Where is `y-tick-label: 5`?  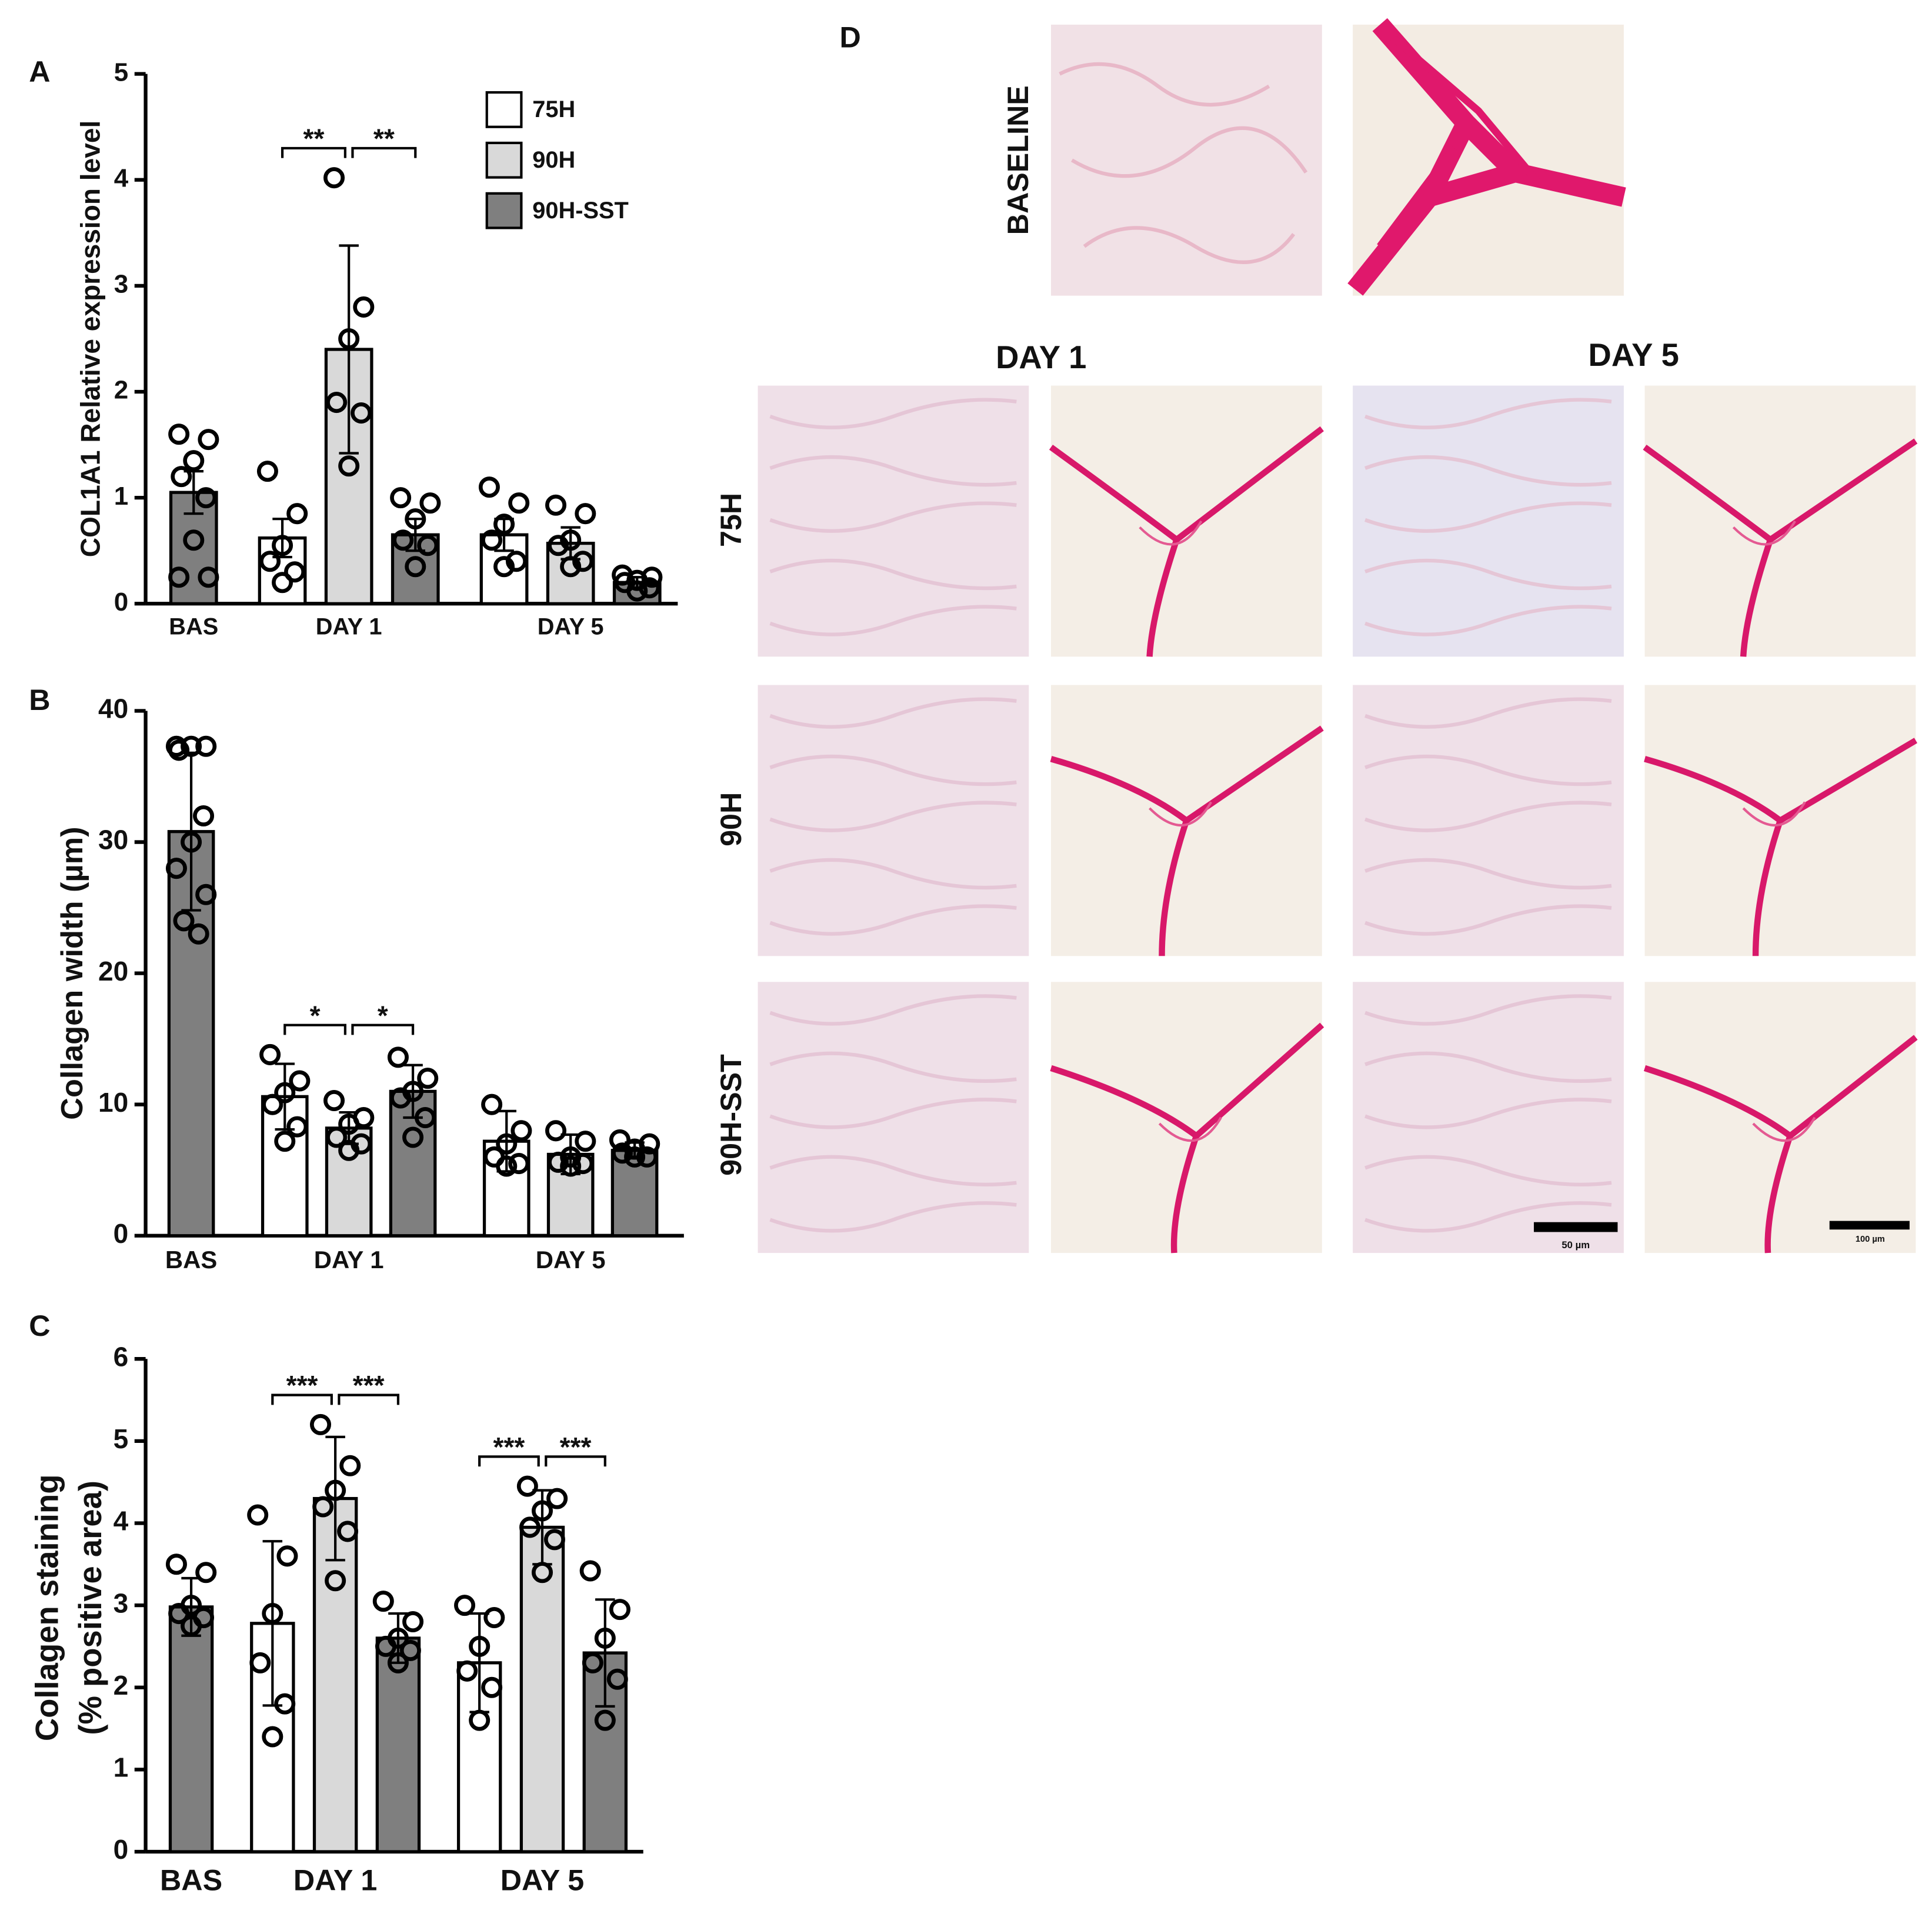
y-tick-label: 5 is located at coordinates (121, 1439).